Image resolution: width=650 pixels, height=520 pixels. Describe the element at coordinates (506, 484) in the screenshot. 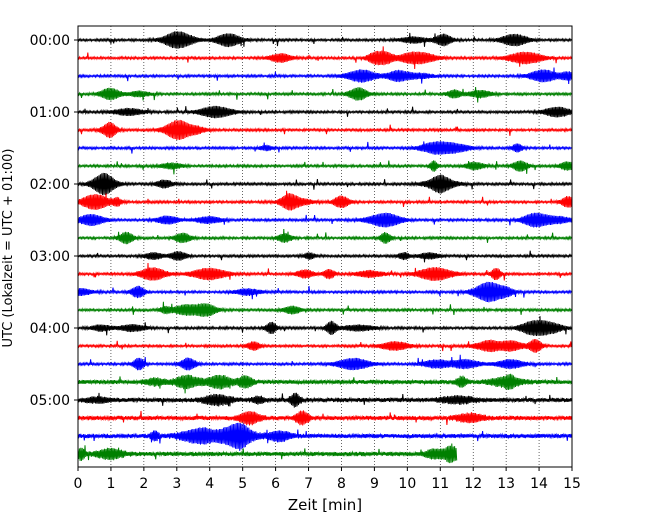

I see `x-tick-label: 13` at that location.